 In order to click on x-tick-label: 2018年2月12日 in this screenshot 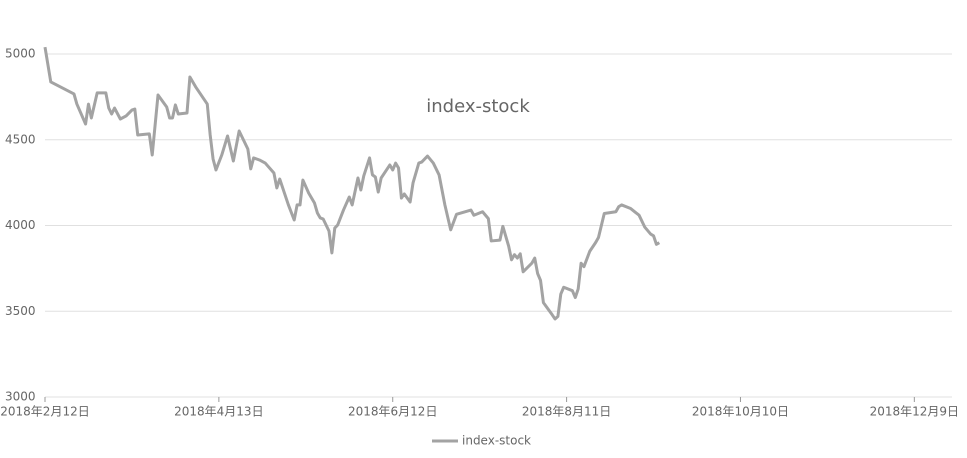, I will do `click(44, 412)`.